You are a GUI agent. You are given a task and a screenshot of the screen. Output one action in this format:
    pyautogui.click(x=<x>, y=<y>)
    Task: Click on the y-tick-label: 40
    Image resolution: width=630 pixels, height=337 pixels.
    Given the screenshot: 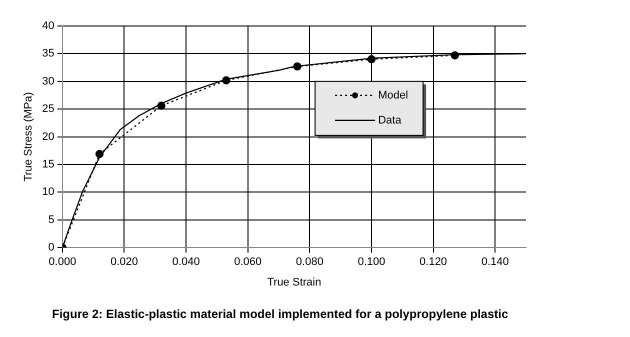 What is the action you would take?
    pyautogui.click(x=48, y=26)
    